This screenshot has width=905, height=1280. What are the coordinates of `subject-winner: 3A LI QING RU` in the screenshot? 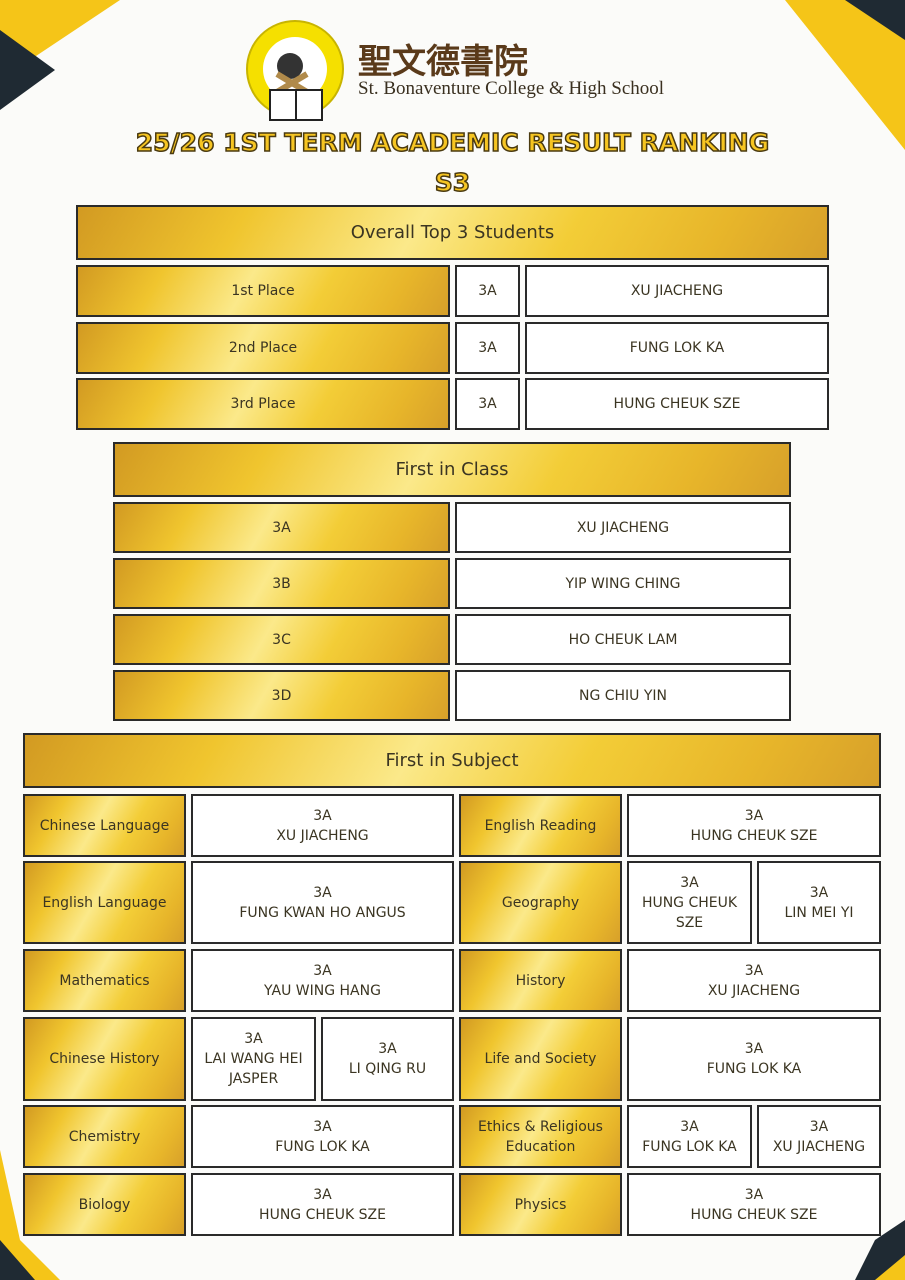 It's located at (387, 1059).